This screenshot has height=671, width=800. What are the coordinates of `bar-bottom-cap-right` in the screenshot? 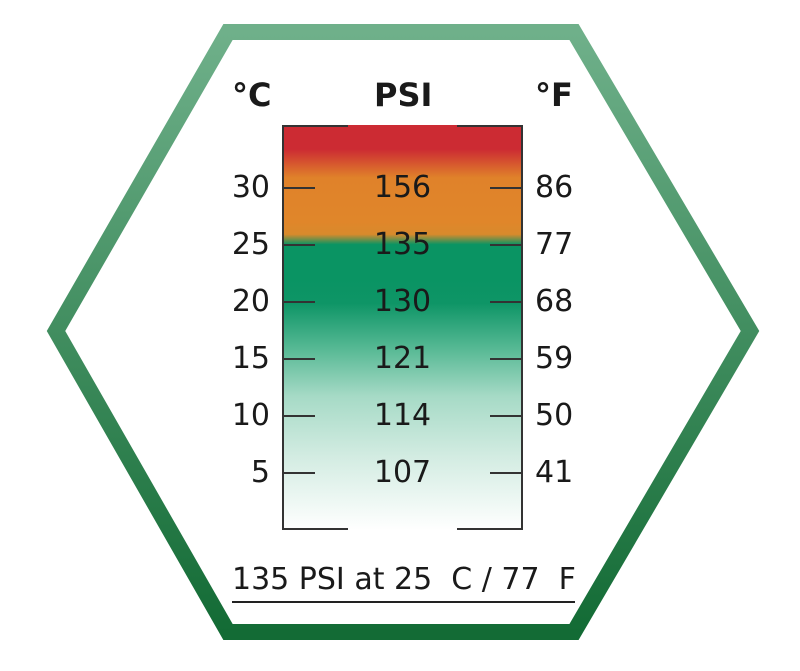 It's located at (490, 529).